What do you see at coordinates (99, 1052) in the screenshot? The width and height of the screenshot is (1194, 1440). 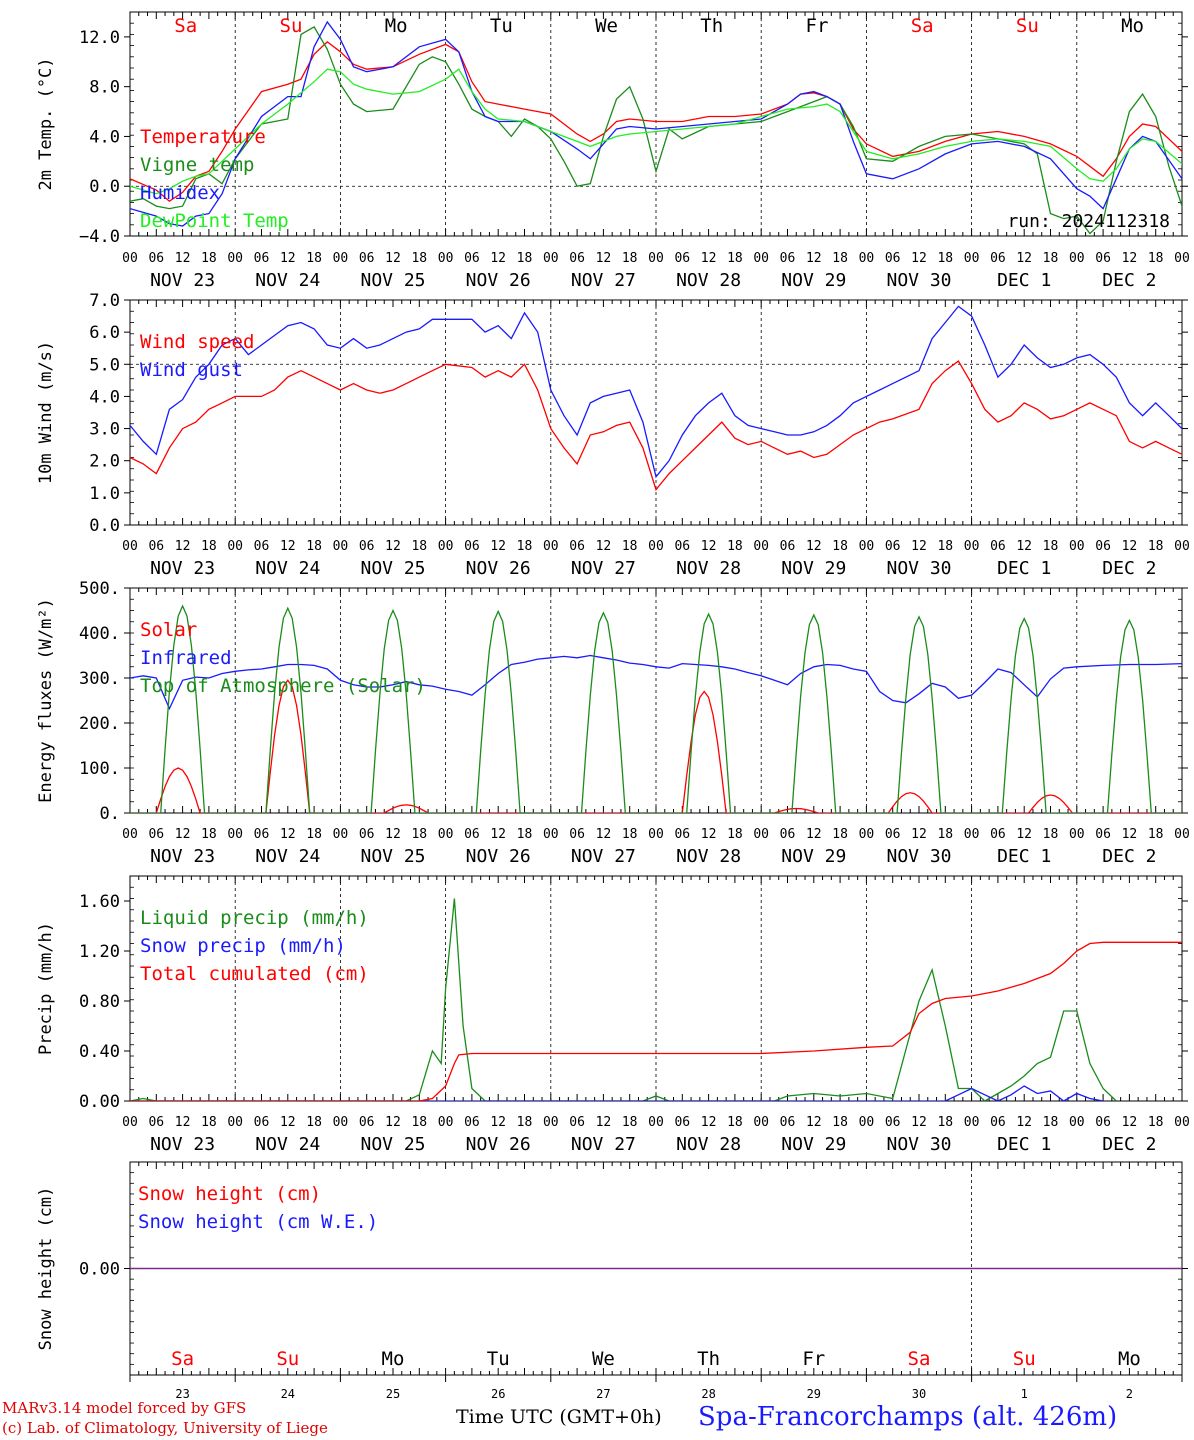 I see `y-tick-label: 0.40` at bounding box center [99, 1052].